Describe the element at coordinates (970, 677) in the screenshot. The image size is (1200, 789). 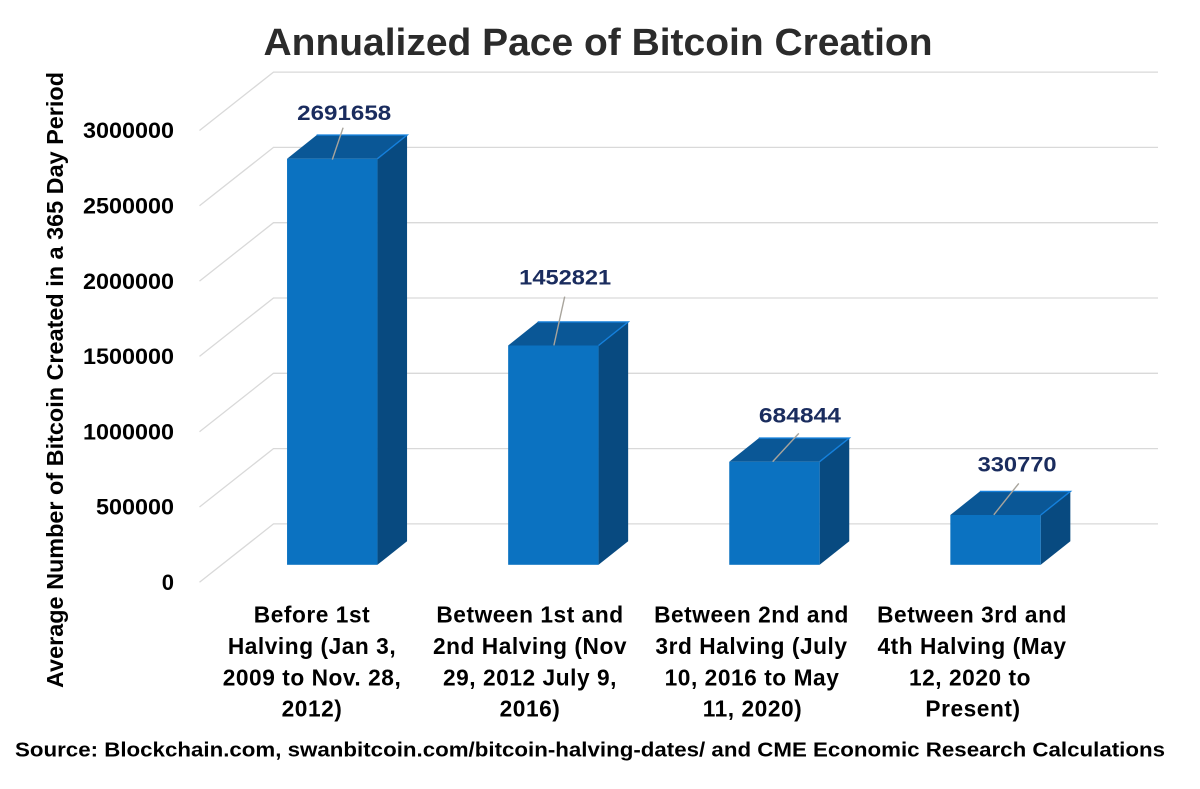
I see `svg-text: 12, 2020 to` at that location.